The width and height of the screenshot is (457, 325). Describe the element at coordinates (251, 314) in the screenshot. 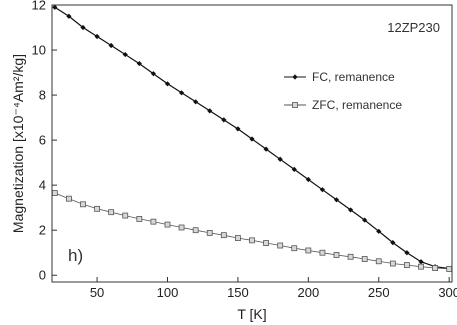

I see `x-axis-title: T [K]` at that location.